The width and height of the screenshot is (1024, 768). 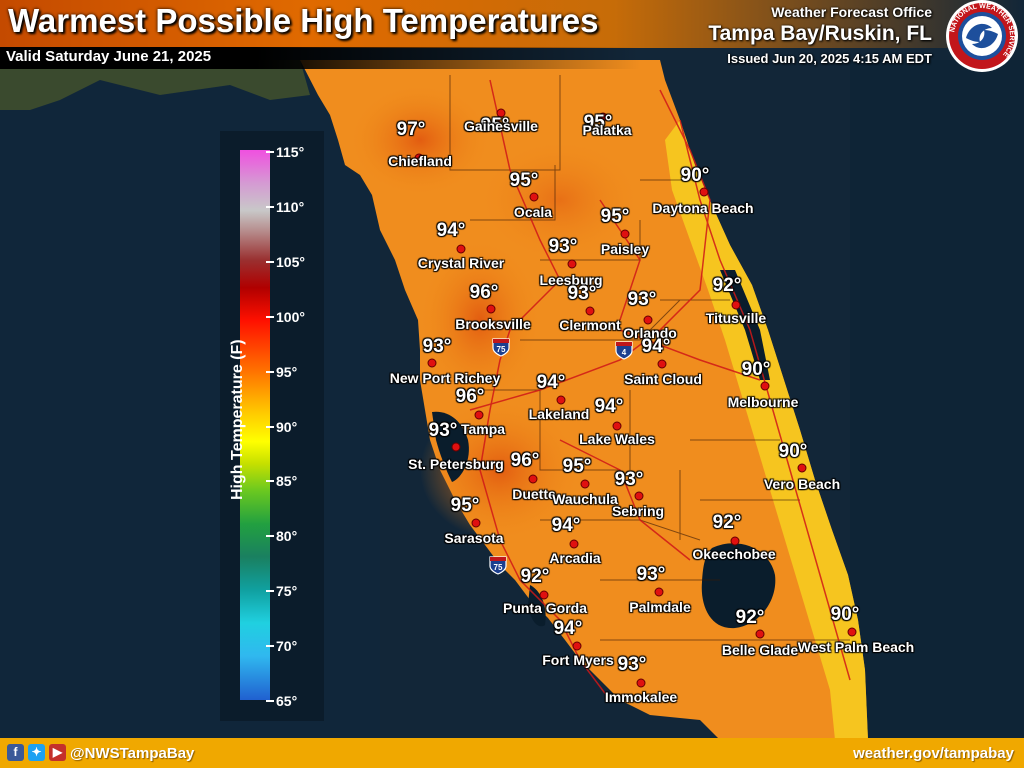 What do you see at coordinates (765, 386) in the screenshot?
I see `city-dot-melbourne` at bounding box center [765, 386].